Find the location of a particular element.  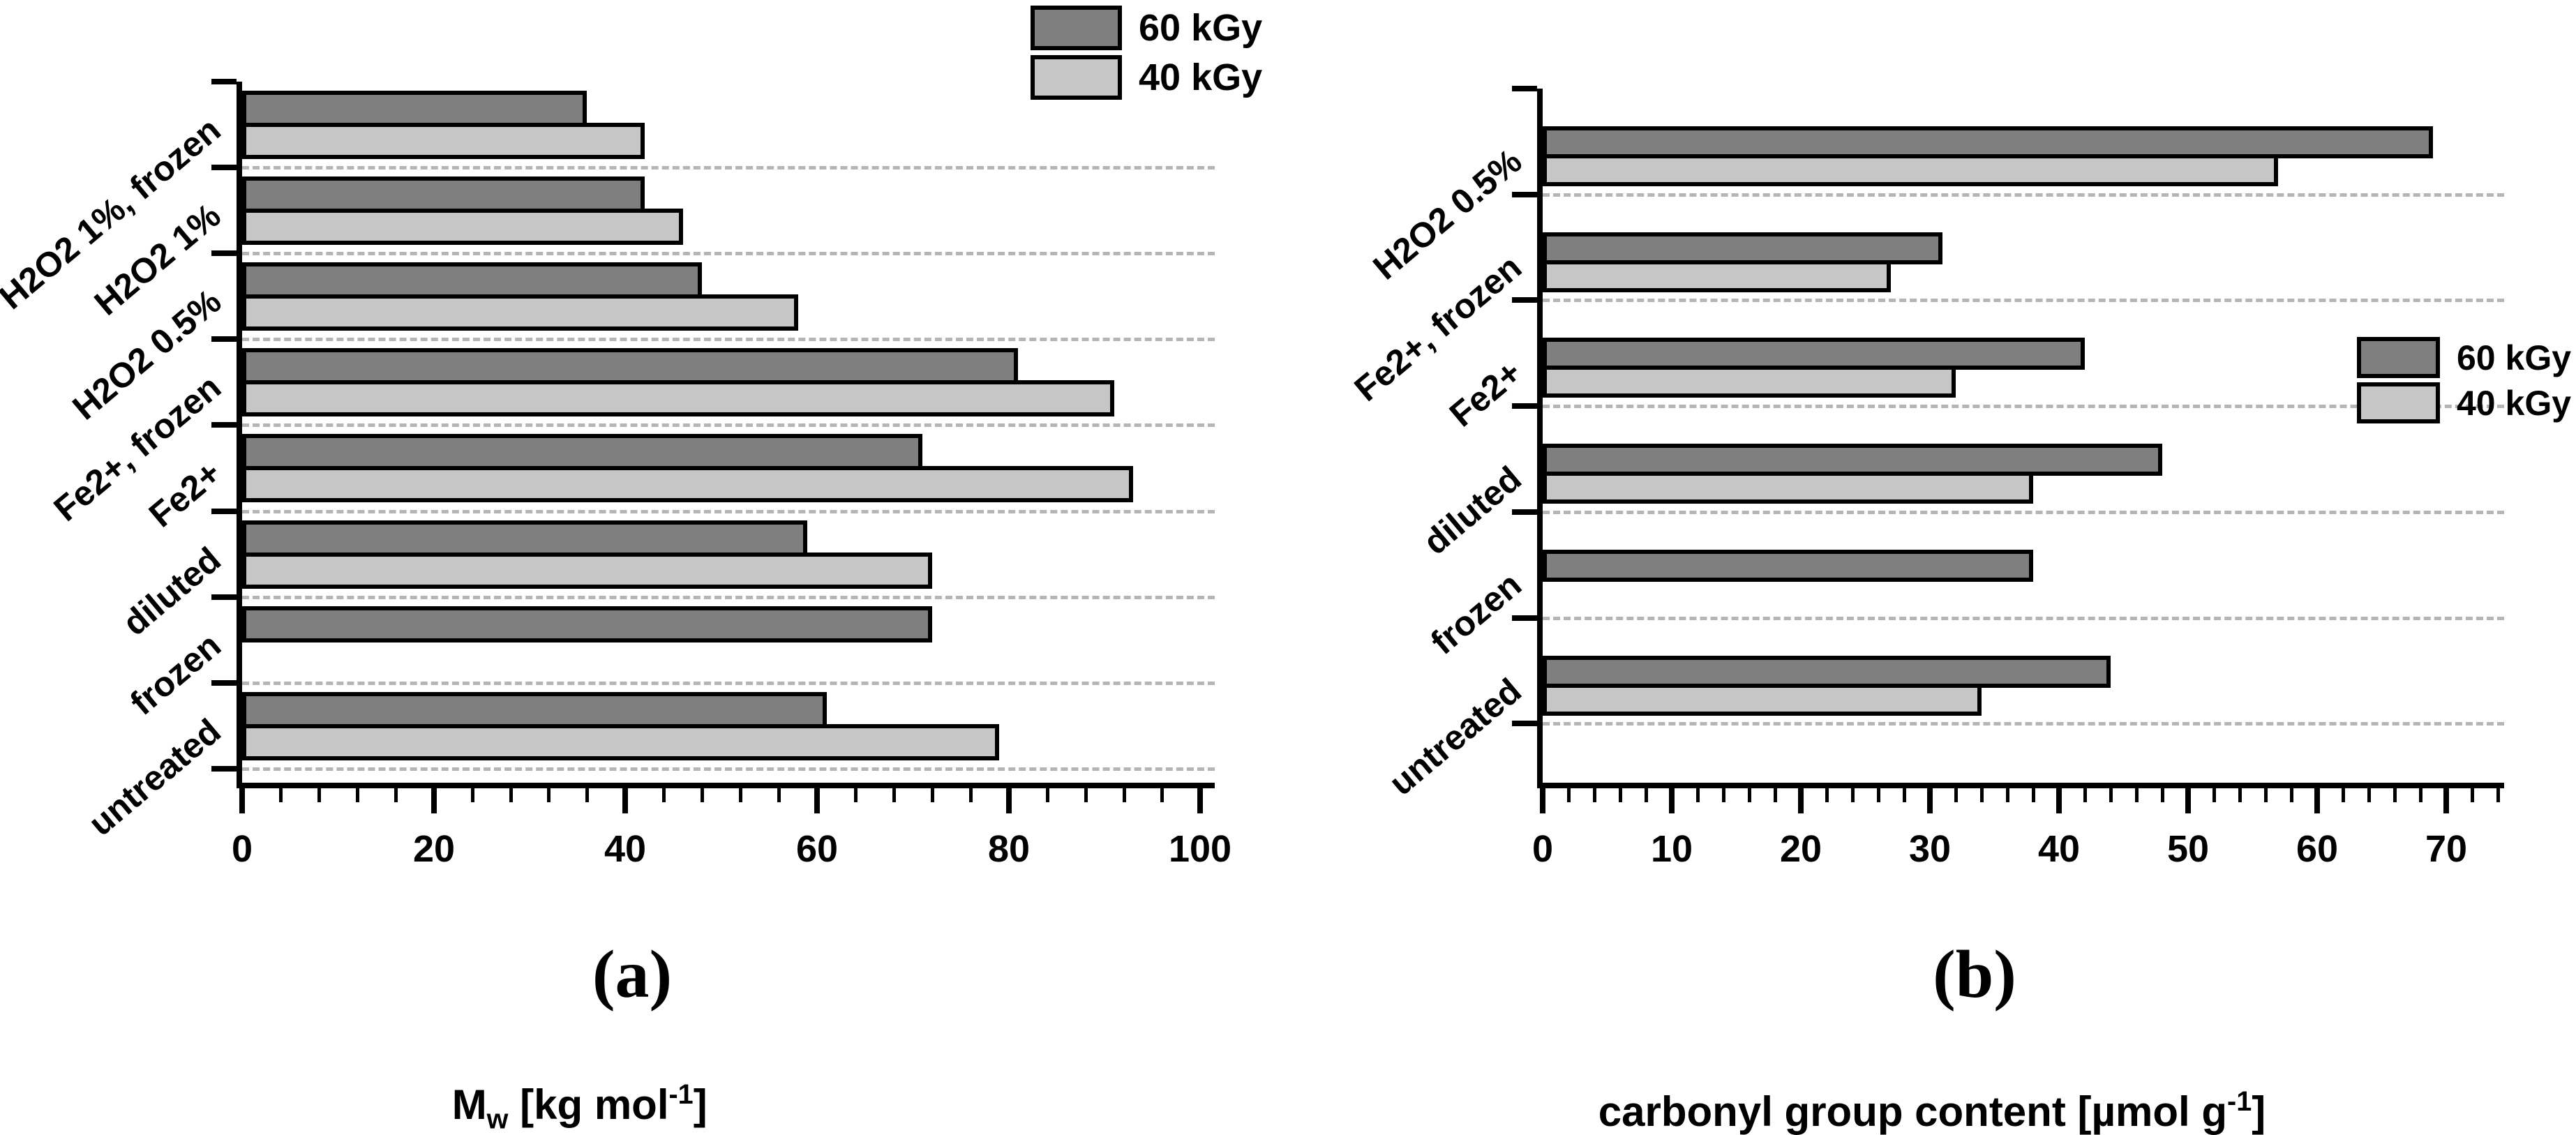

x-axis-title-a-close: ] is located at coordinates (700, 1104).